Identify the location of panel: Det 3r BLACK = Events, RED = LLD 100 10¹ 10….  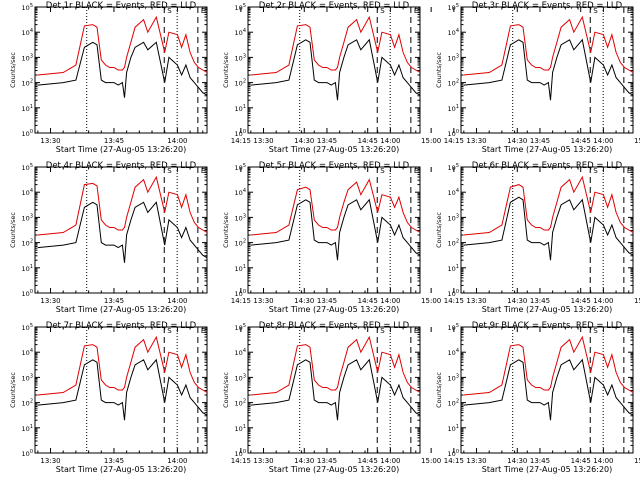
(534, 77).